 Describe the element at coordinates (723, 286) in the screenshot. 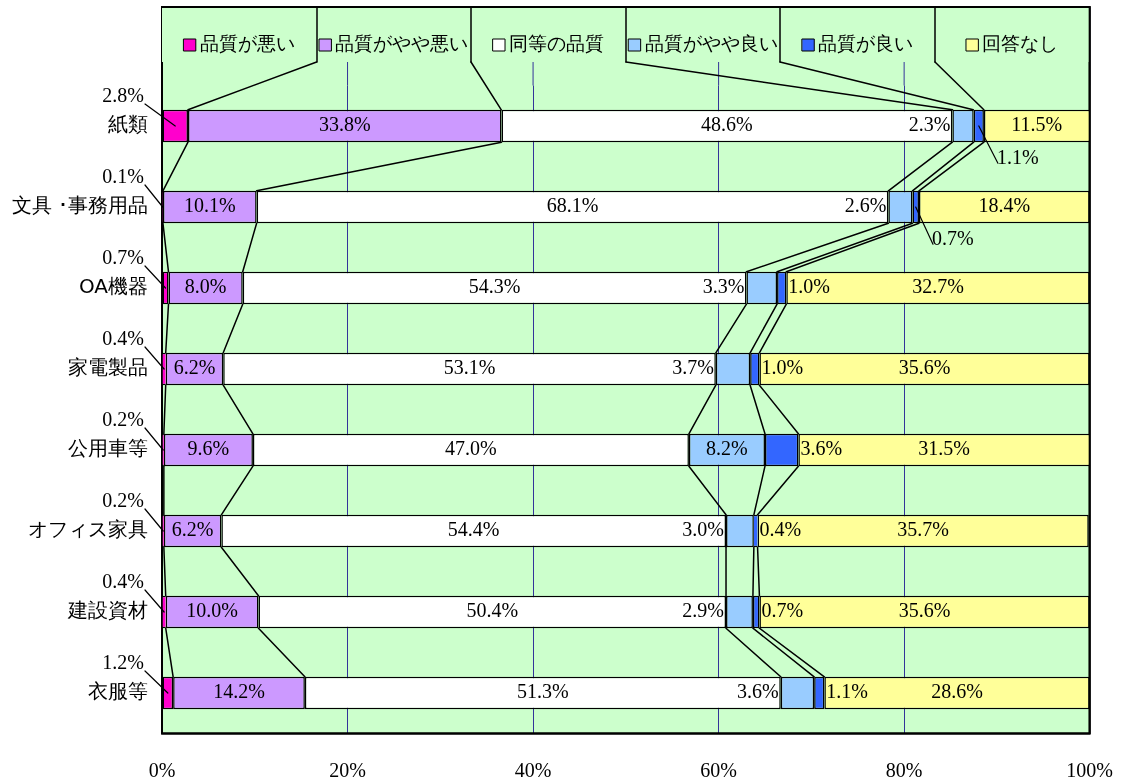

I see `data-label: 3.3%` at that location.